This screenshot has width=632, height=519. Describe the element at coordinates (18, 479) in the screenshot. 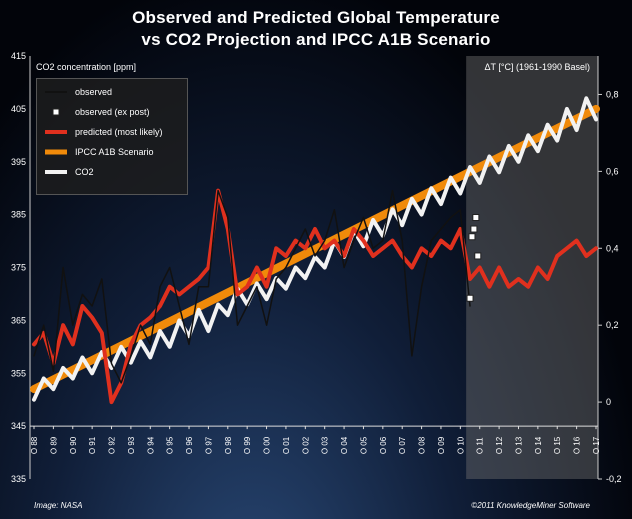

I see `left-tick-label: 335` at that location.